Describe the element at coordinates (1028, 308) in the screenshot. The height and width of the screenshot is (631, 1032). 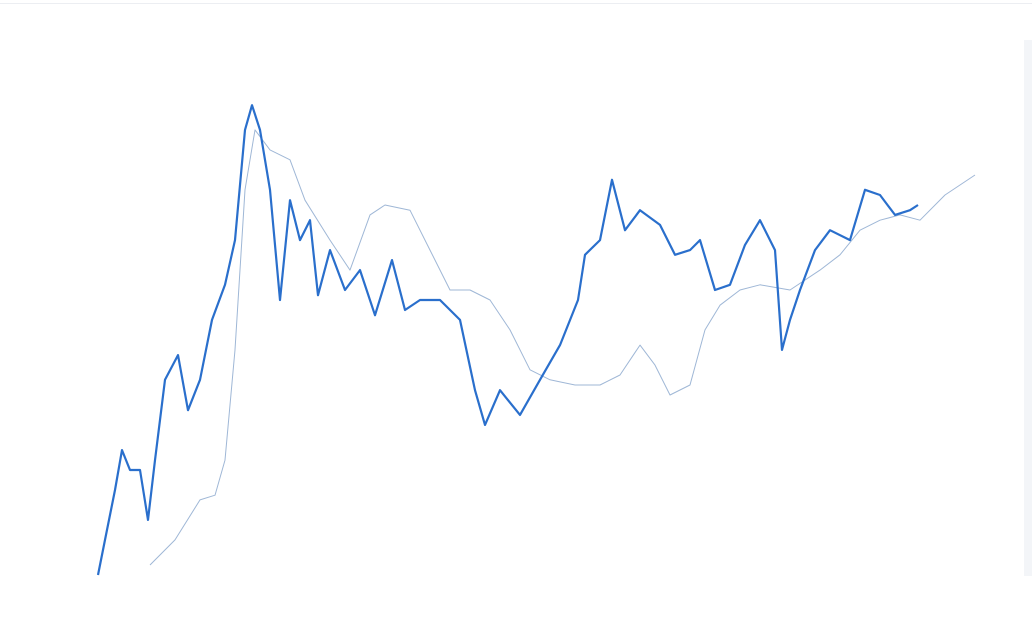
I see `side-panel` at that location.